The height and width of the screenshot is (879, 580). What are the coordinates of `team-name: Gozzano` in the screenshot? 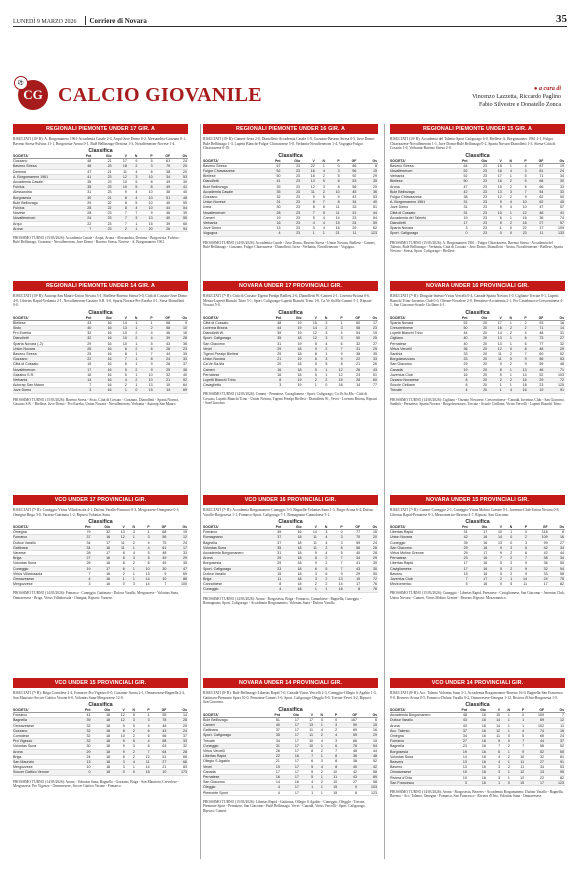 It's located at (43, 161).